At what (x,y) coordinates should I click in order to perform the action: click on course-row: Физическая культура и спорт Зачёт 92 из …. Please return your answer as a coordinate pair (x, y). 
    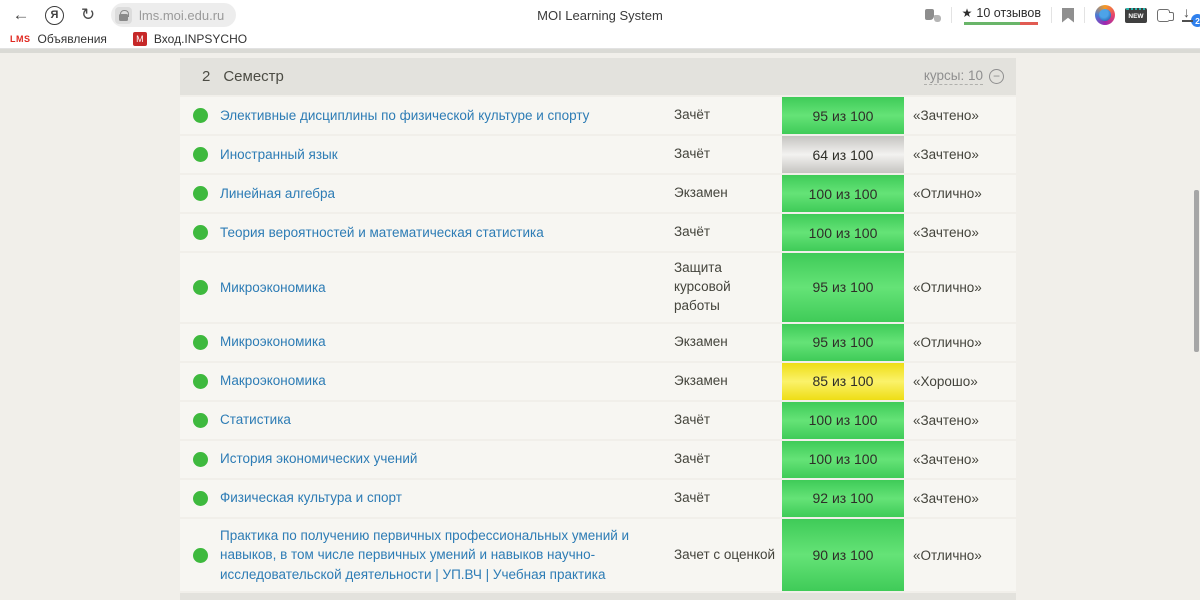
    Looking at the image, I should click on (598, 498).